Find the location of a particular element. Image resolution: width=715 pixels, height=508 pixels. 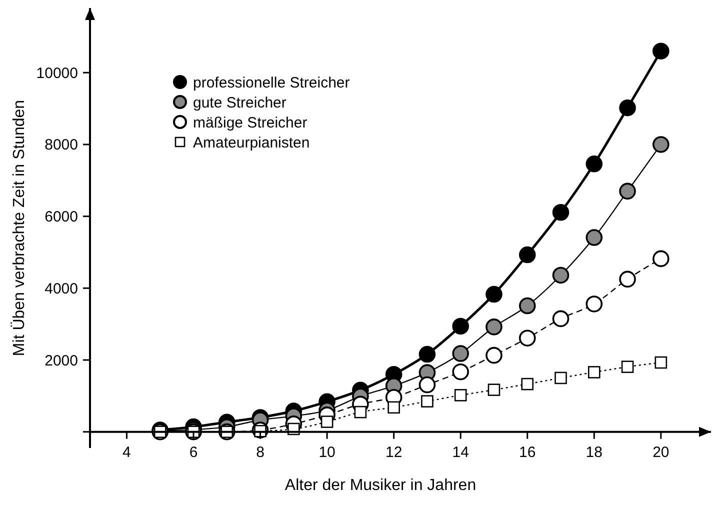

y-tick-label: 4000 is located at coordinates (61, 289).